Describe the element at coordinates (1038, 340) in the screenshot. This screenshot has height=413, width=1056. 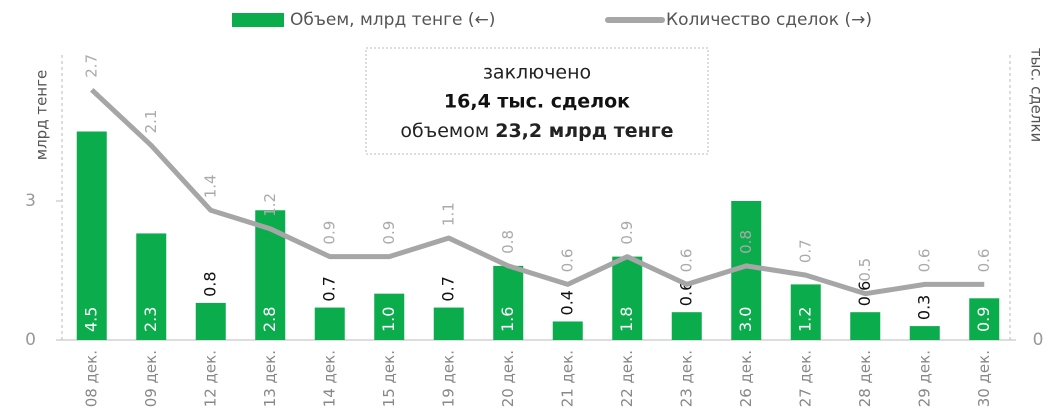
I see `y2-tick-label: 0` at that location.